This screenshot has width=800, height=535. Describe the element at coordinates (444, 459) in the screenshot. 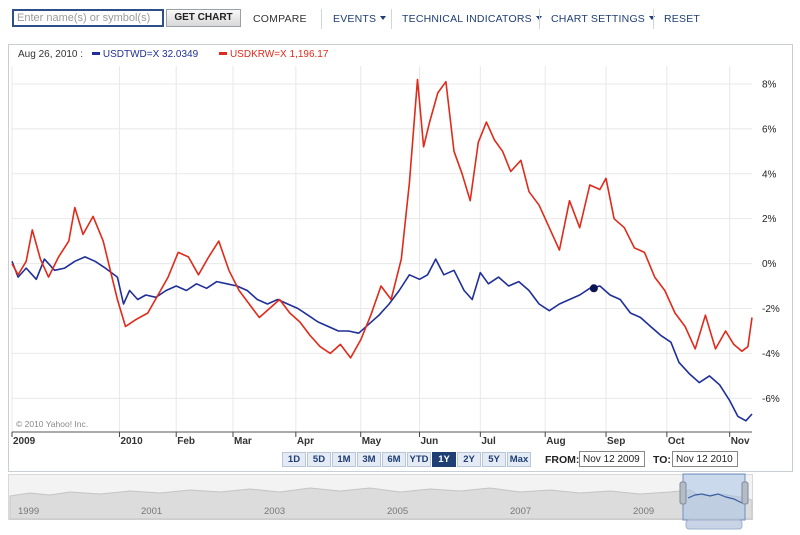

I see `range-button-1y: 1Y` at that location.